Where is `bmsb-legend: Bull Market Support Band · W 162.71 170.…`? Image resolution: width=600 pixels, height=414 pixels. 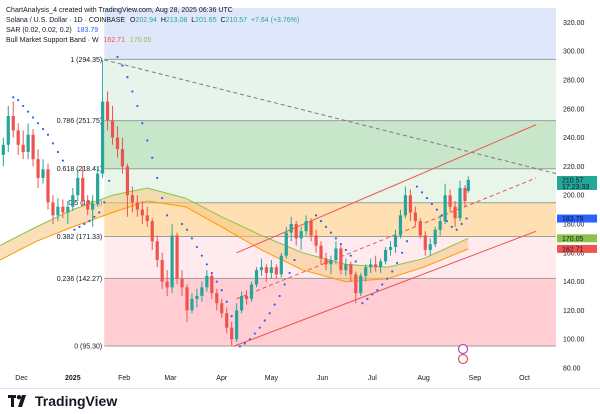 bmsb-legend: Bull Market Support Band · W 162.71 170.… is located at coordinates (78, 40).